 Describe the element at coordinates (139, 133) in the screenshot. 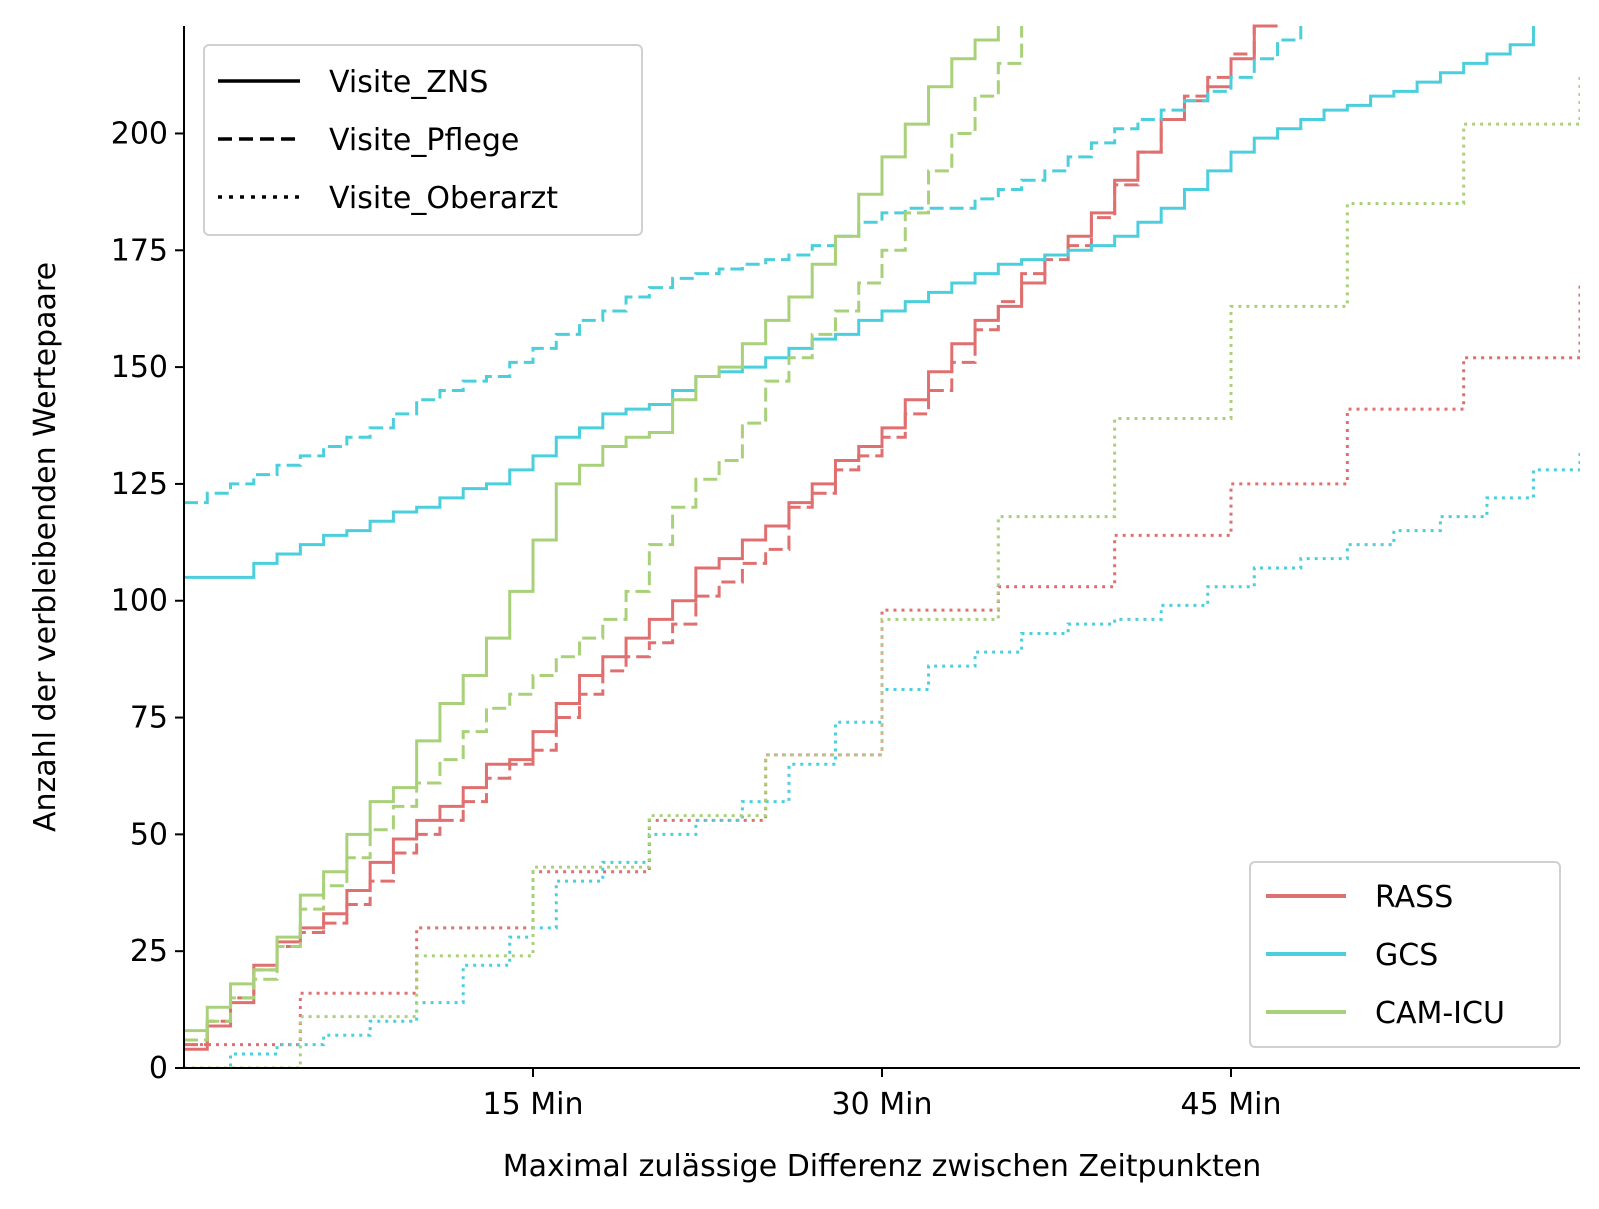

I see `y-tick-label: 200` at that location.